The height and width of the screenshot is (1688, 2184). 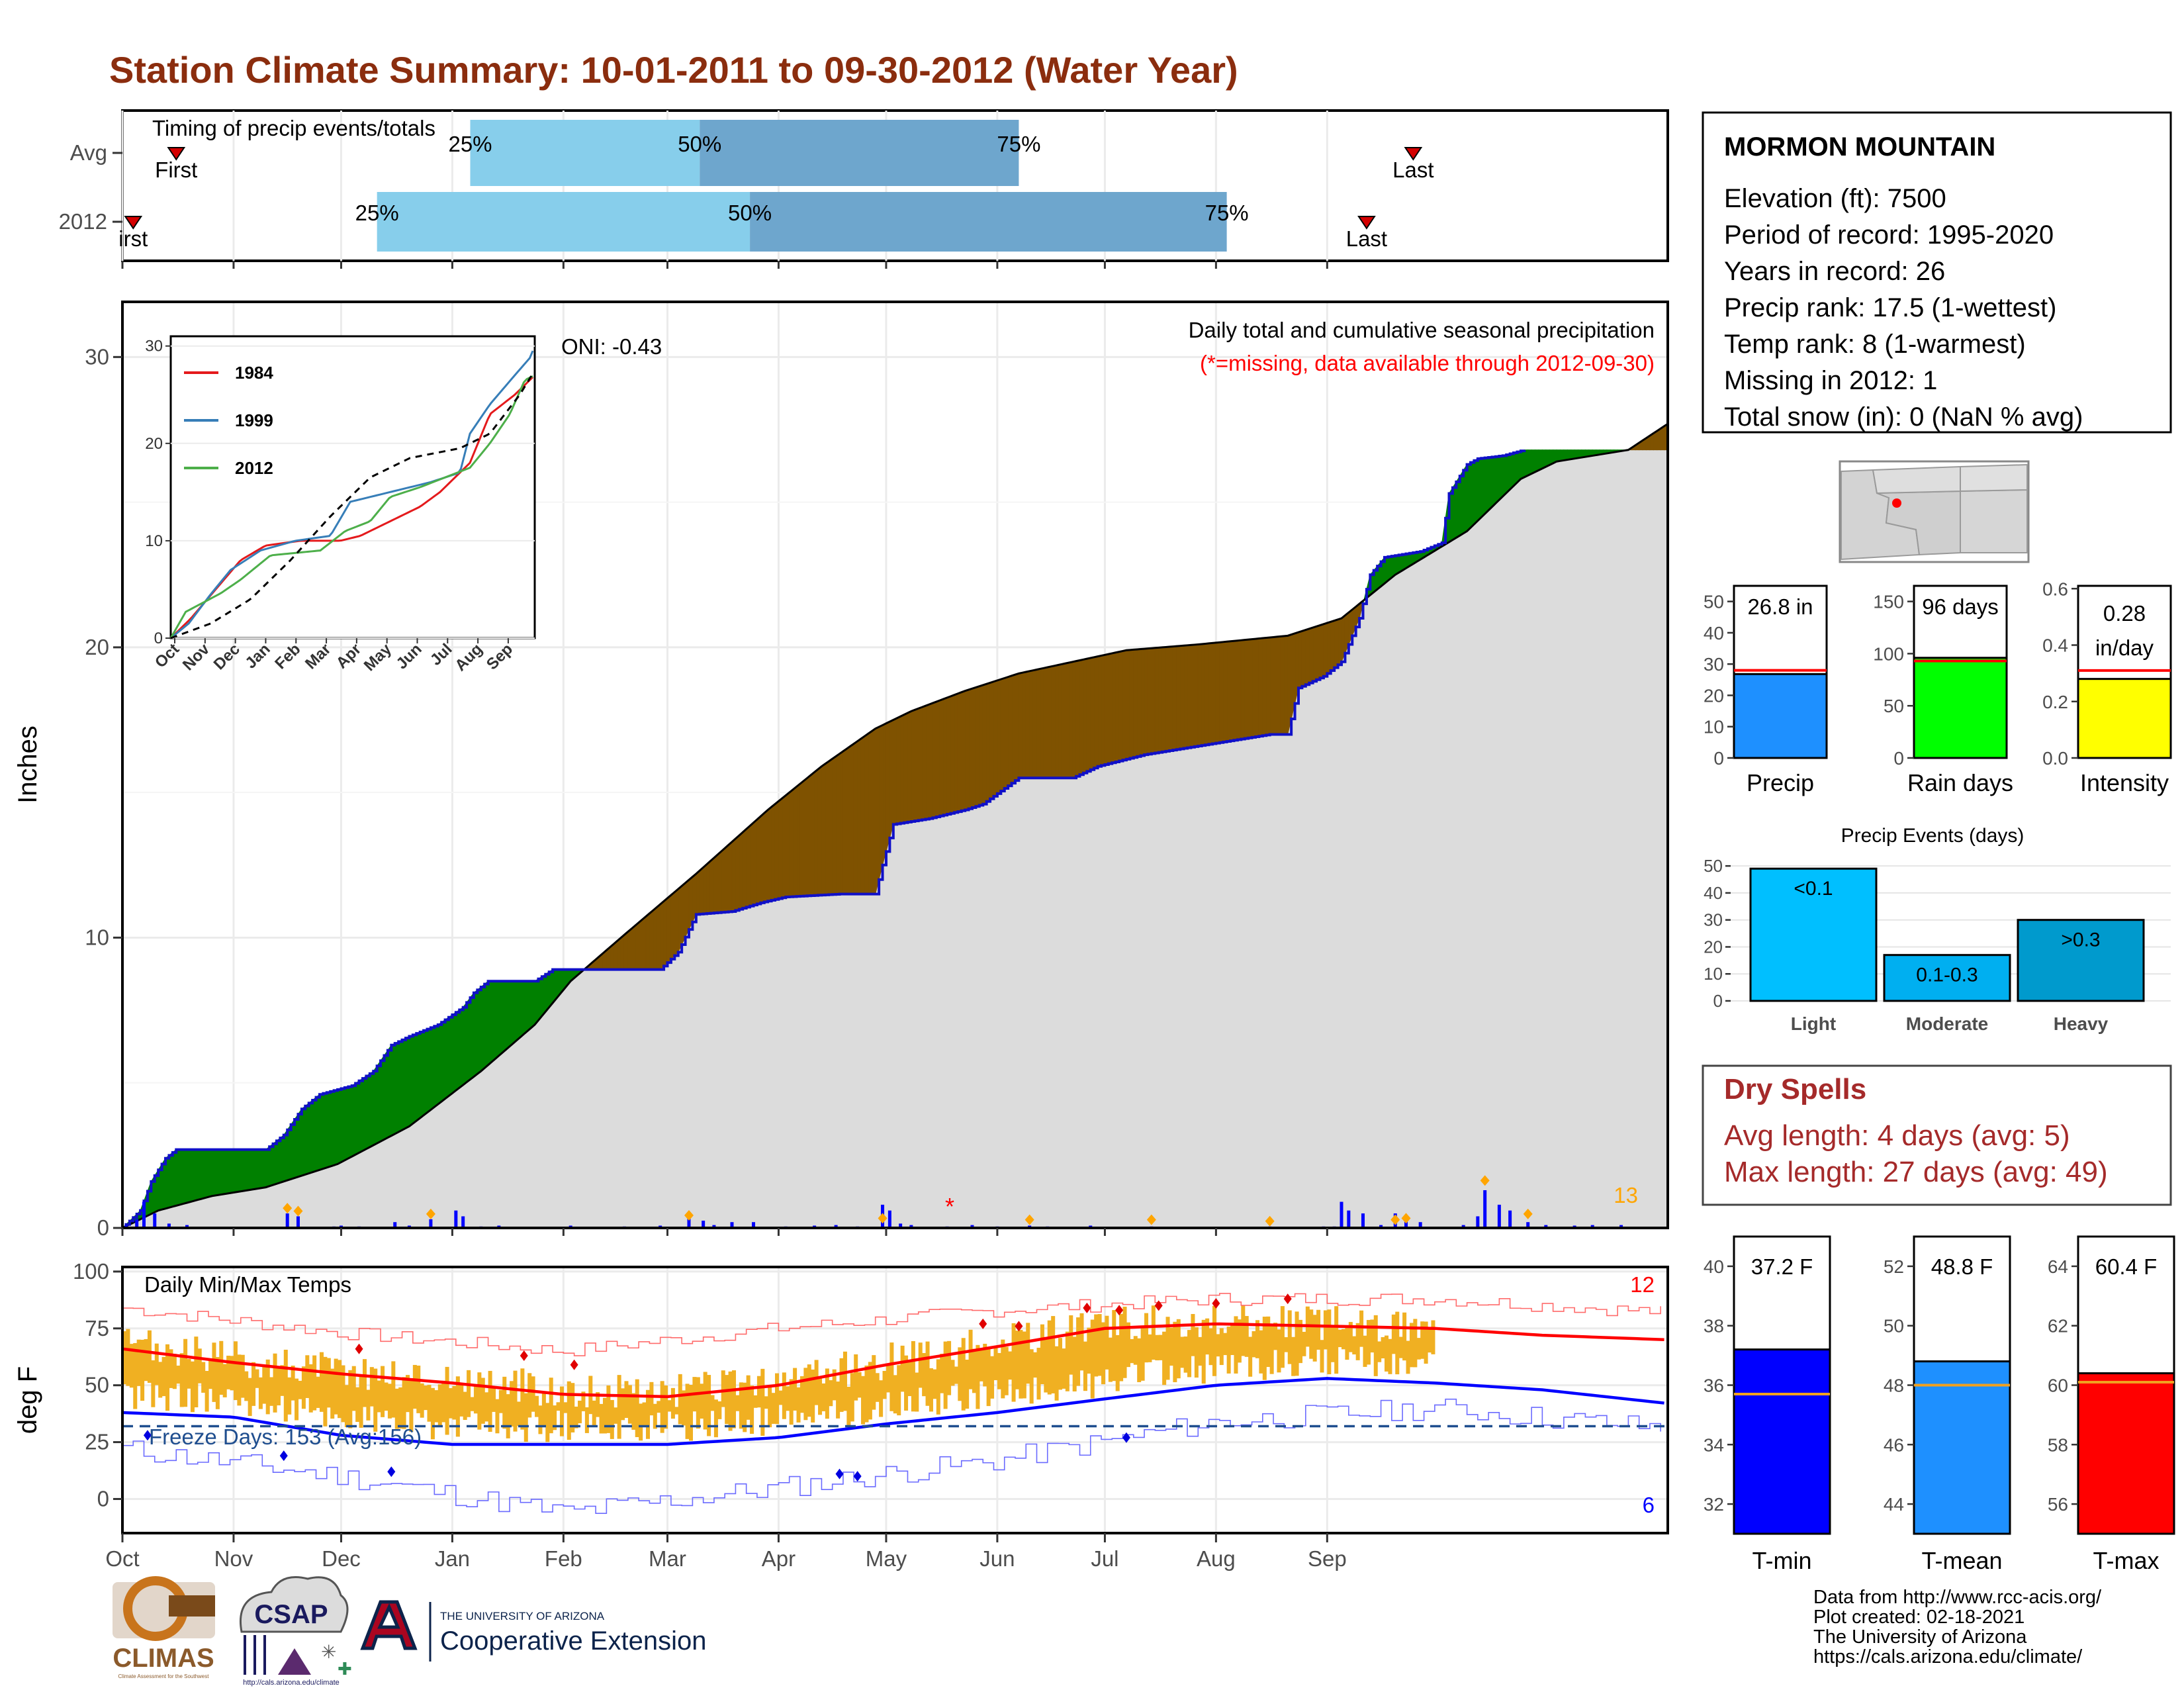 What do you see at coordinates (2081, 1023) in the screenshot?
I see `event-category-label: Heavy` at bounding box center [2081, 1023].